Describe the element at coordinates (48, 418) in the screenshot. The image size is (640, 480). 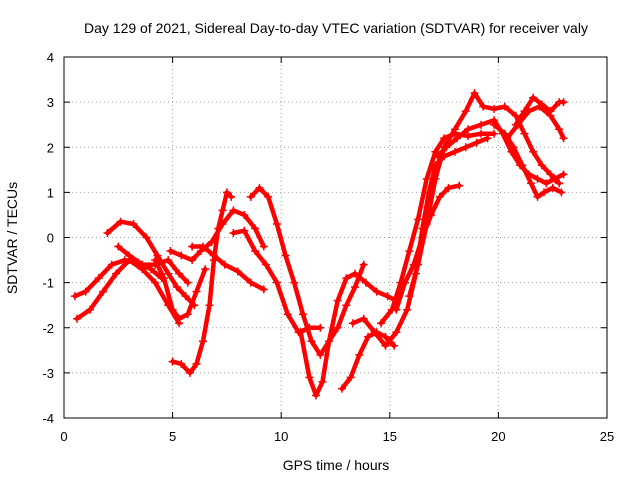
I see `y-tick-label: -4` at that location.